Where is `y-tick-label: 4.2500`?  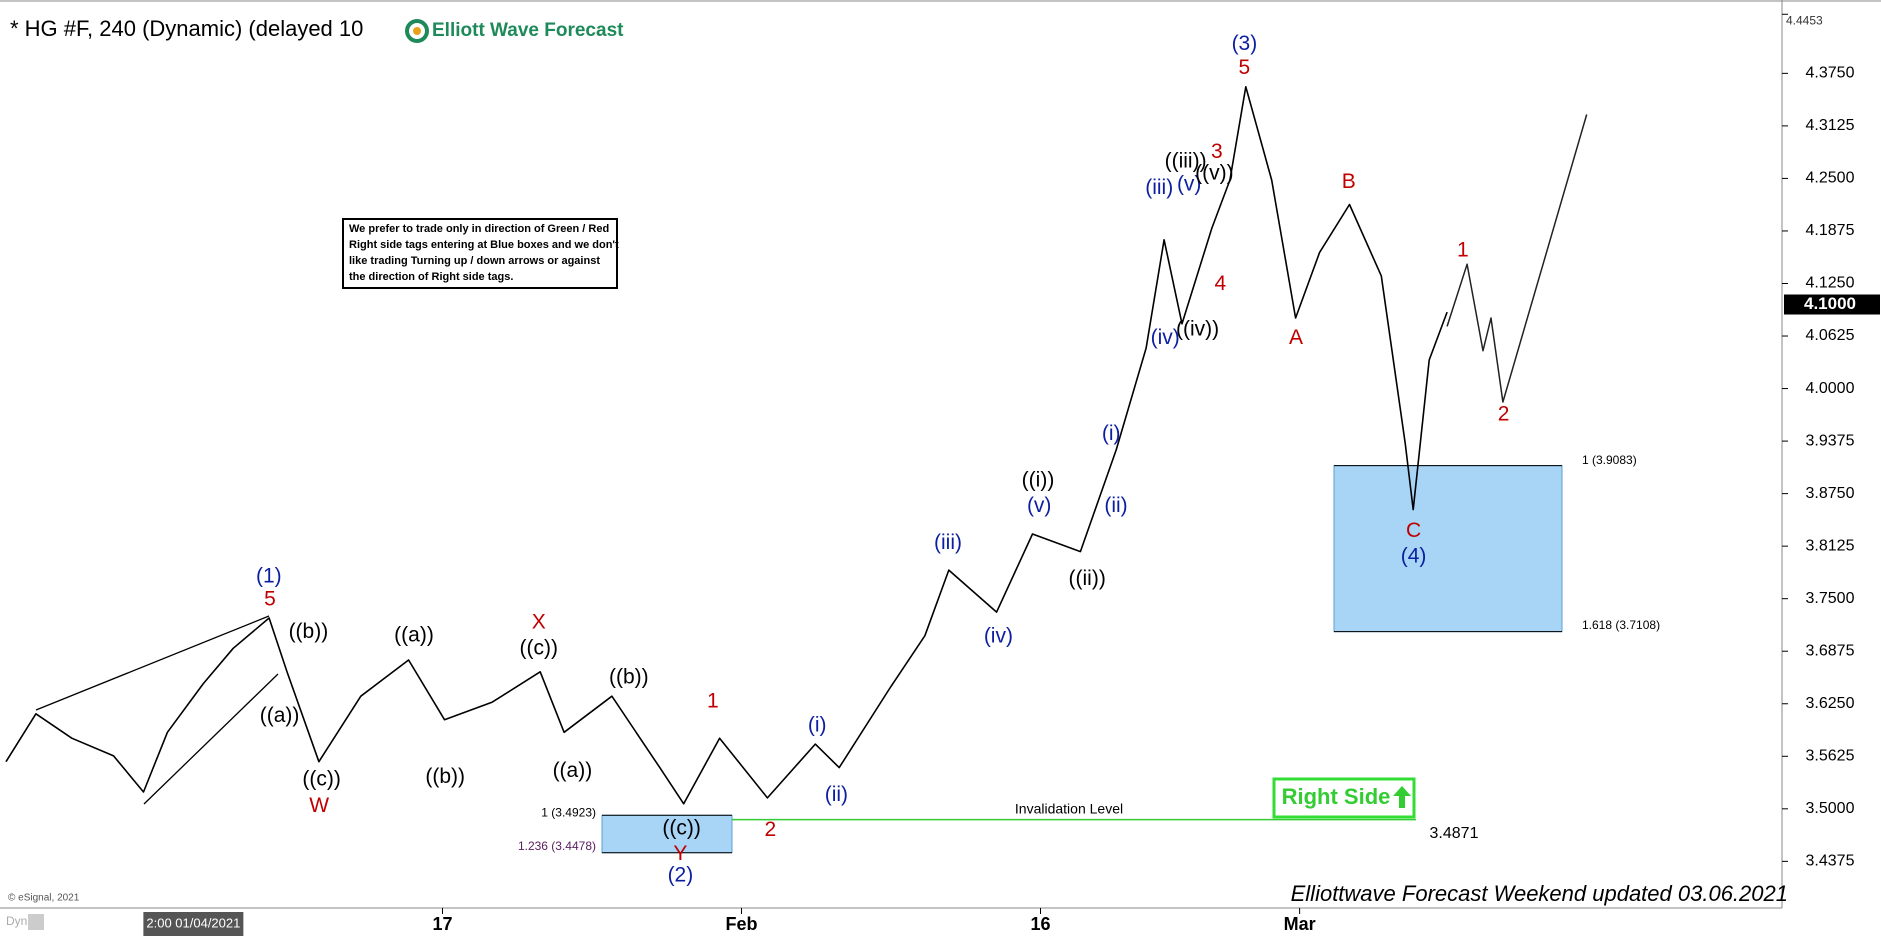
y-tick-label: 4.2500 is located at coordinates (1830, 178).